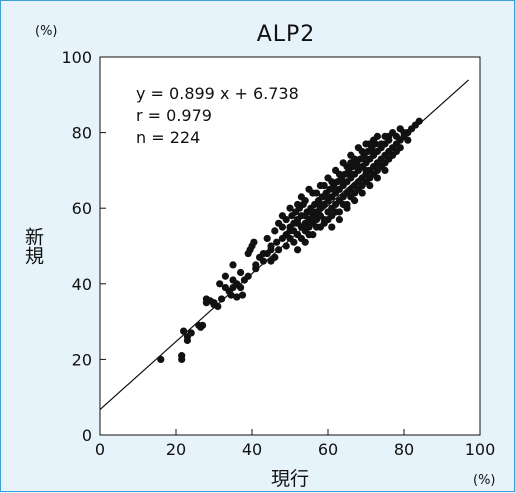 The height and width of the screenshot is (493, 515). I want to click on y-tick-label: 20, so click(82, 359).